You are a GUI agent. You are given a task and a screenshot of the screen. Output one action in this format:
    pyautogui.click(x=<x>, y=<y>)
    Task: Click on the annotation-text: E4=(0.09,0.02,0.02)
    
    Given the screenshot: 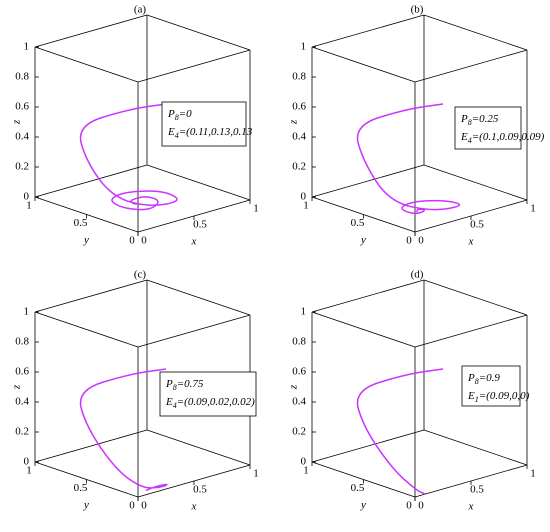 What is the action you would take?
    pyautogui.click(x=210, y=403)
    